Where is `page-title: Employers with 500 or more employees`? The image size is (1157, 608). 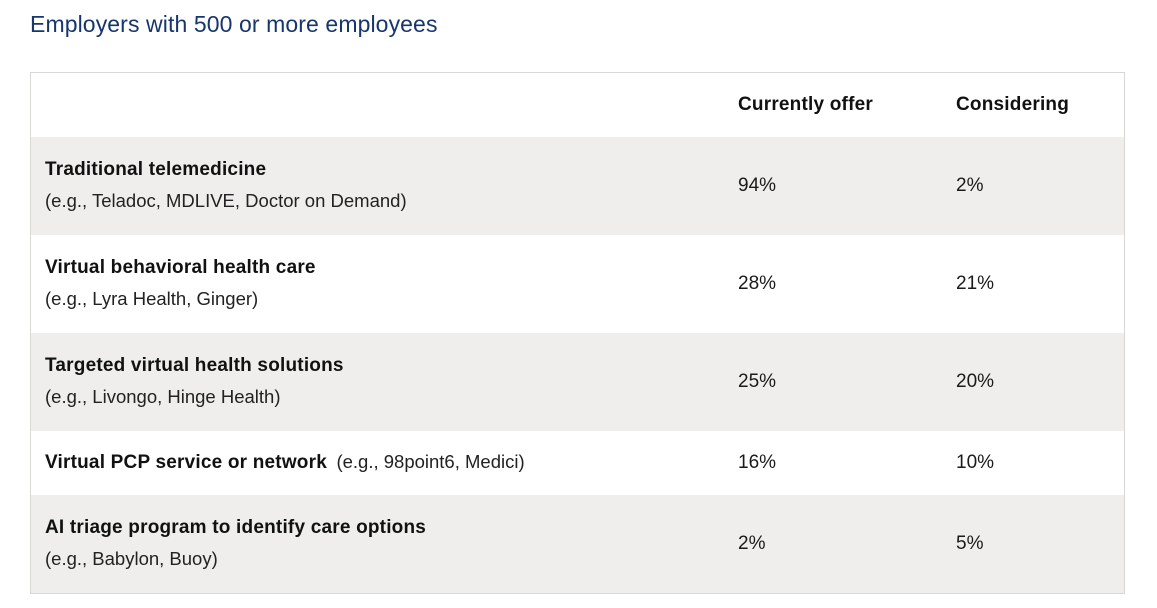
page-title: Employers with 500 or more employees is located at coordinates (234, 24).